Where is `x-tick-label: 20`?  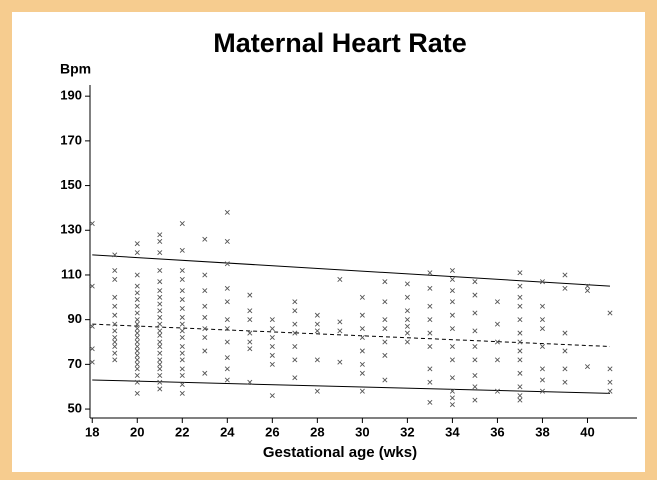 x-tick-label: 20 is located at coordinates (137, 431).